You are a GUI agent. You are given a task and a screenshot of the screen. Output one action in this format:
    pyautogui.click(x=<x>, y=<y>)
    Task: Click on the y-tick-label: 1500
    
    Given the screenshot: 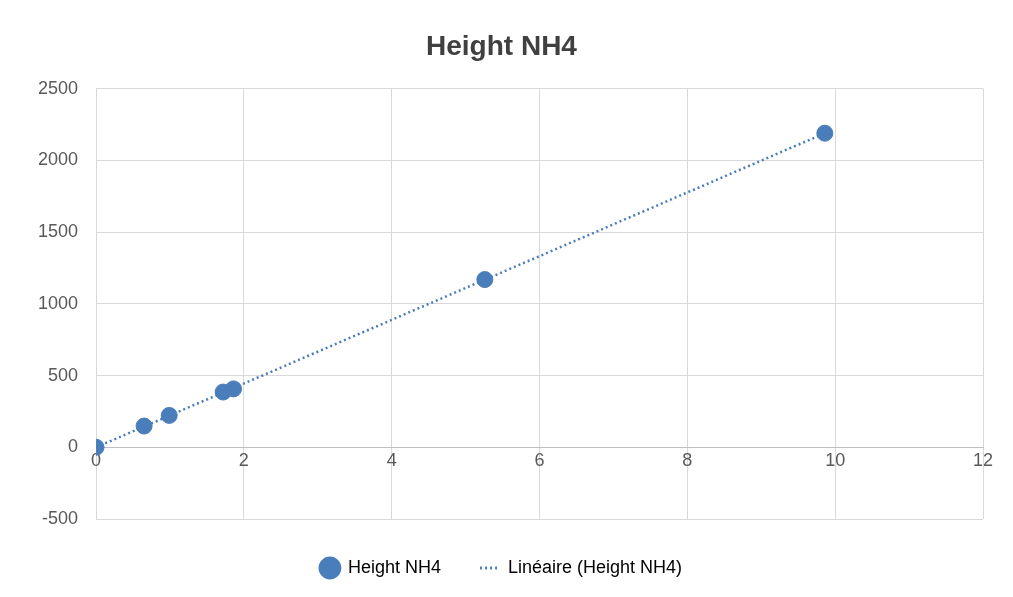 What is the action you would take?
    pyautogui.click(x=58, y=231)
    